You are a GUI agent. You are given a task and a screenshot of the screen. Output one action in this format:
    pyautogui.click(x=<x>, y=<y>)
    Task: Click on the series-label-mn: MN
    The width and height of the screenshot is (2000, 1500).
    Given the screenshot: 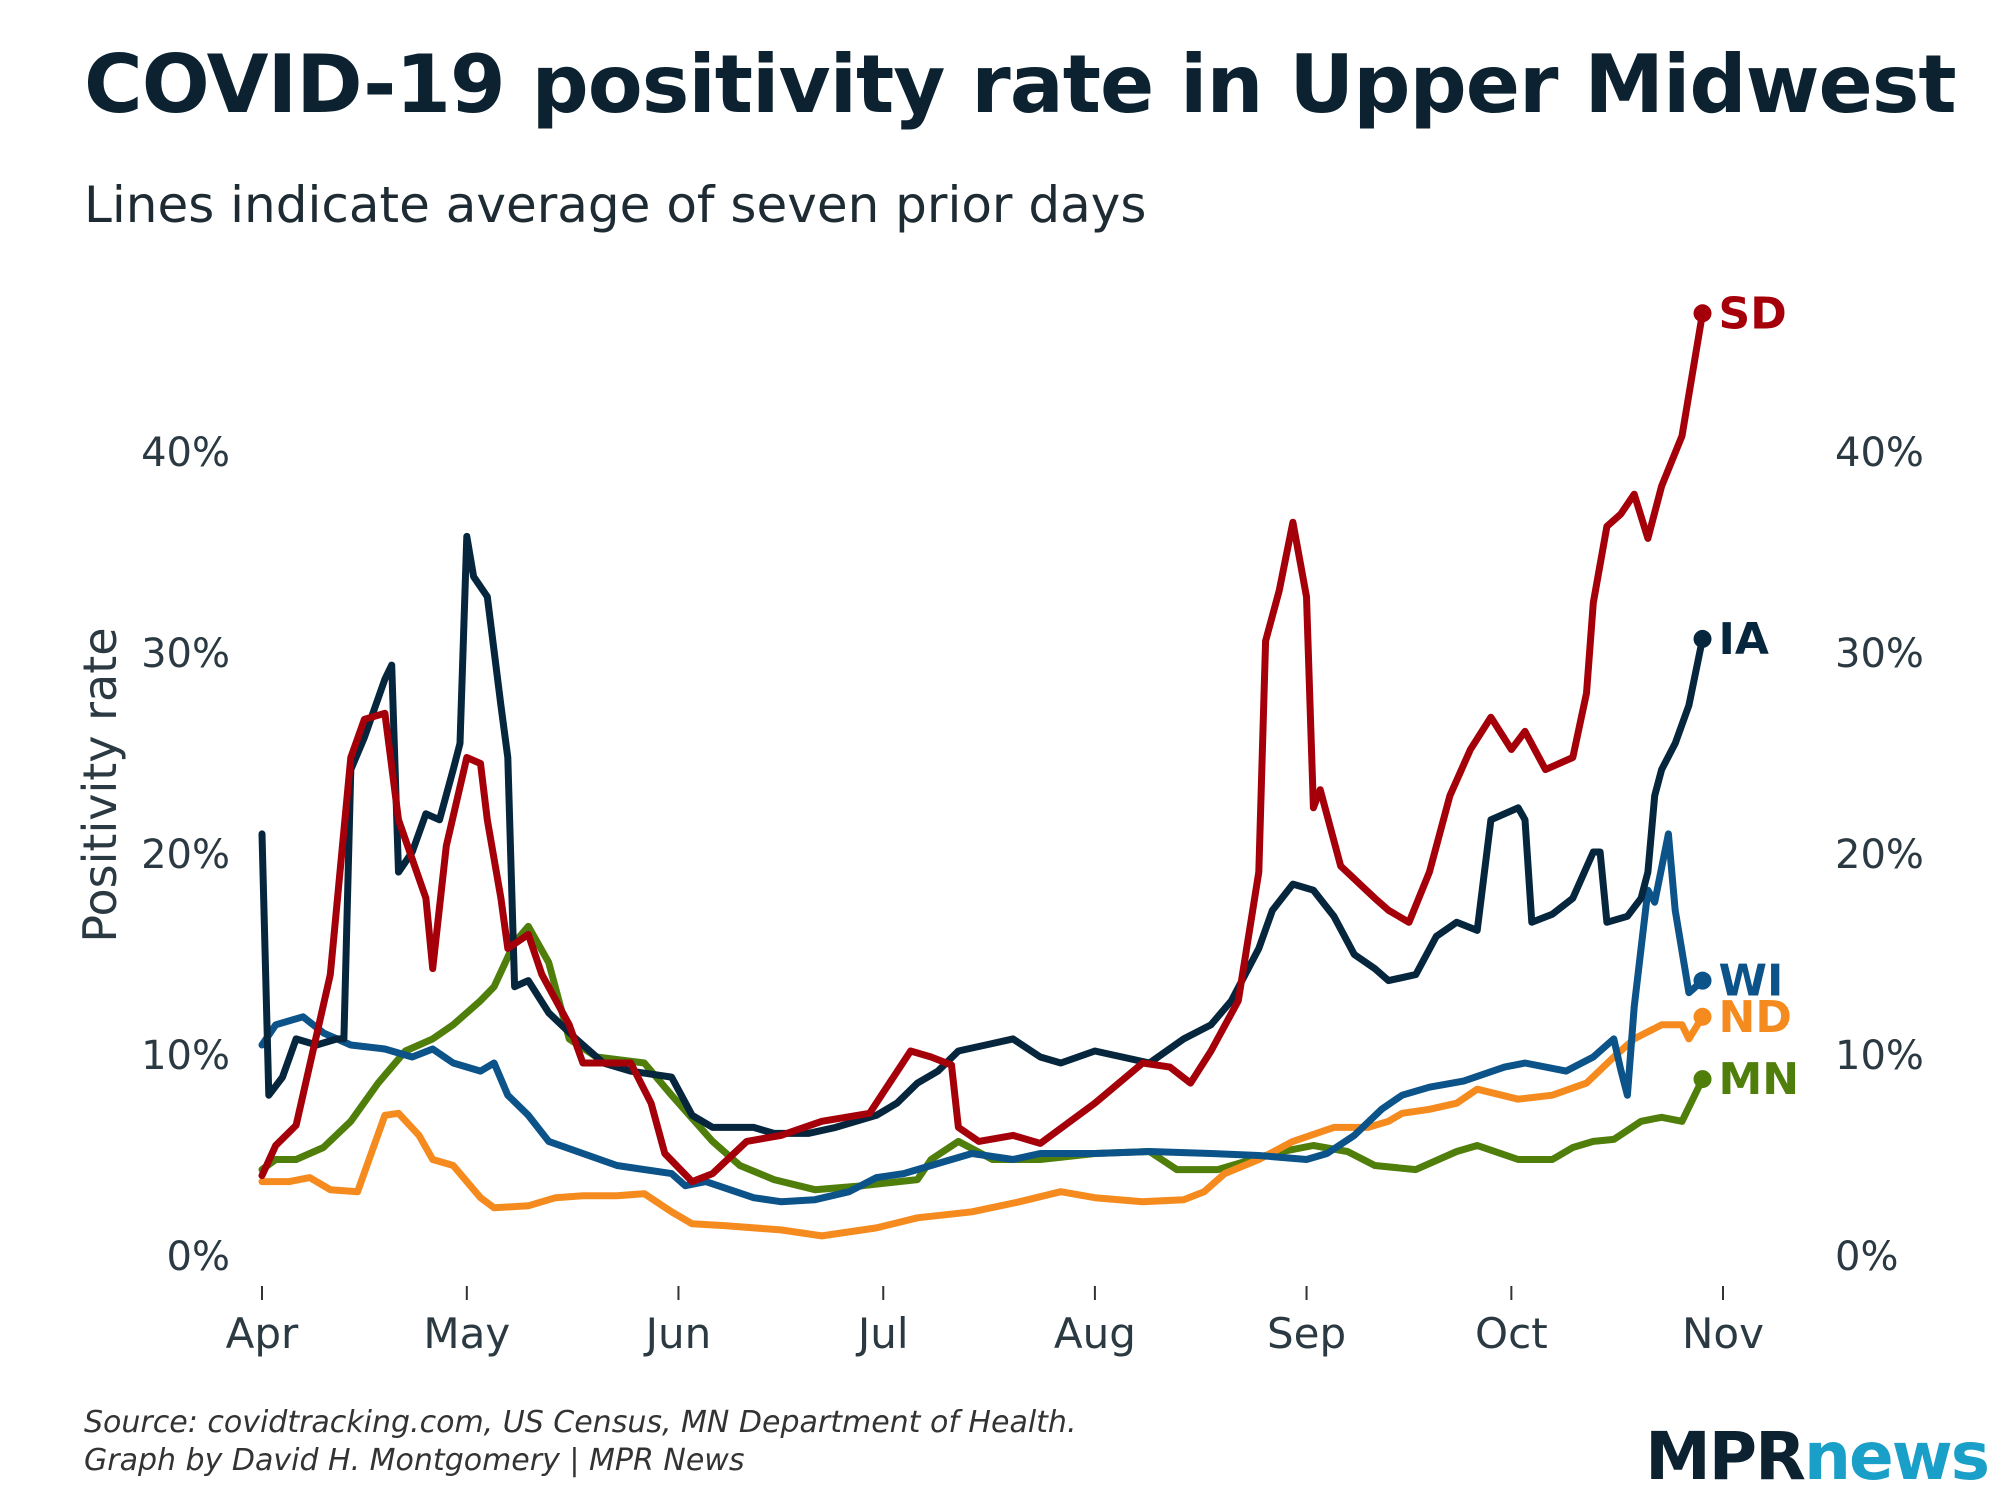 What is the action you would take?
    pyautogui.click(x=1759, y=1079)
    